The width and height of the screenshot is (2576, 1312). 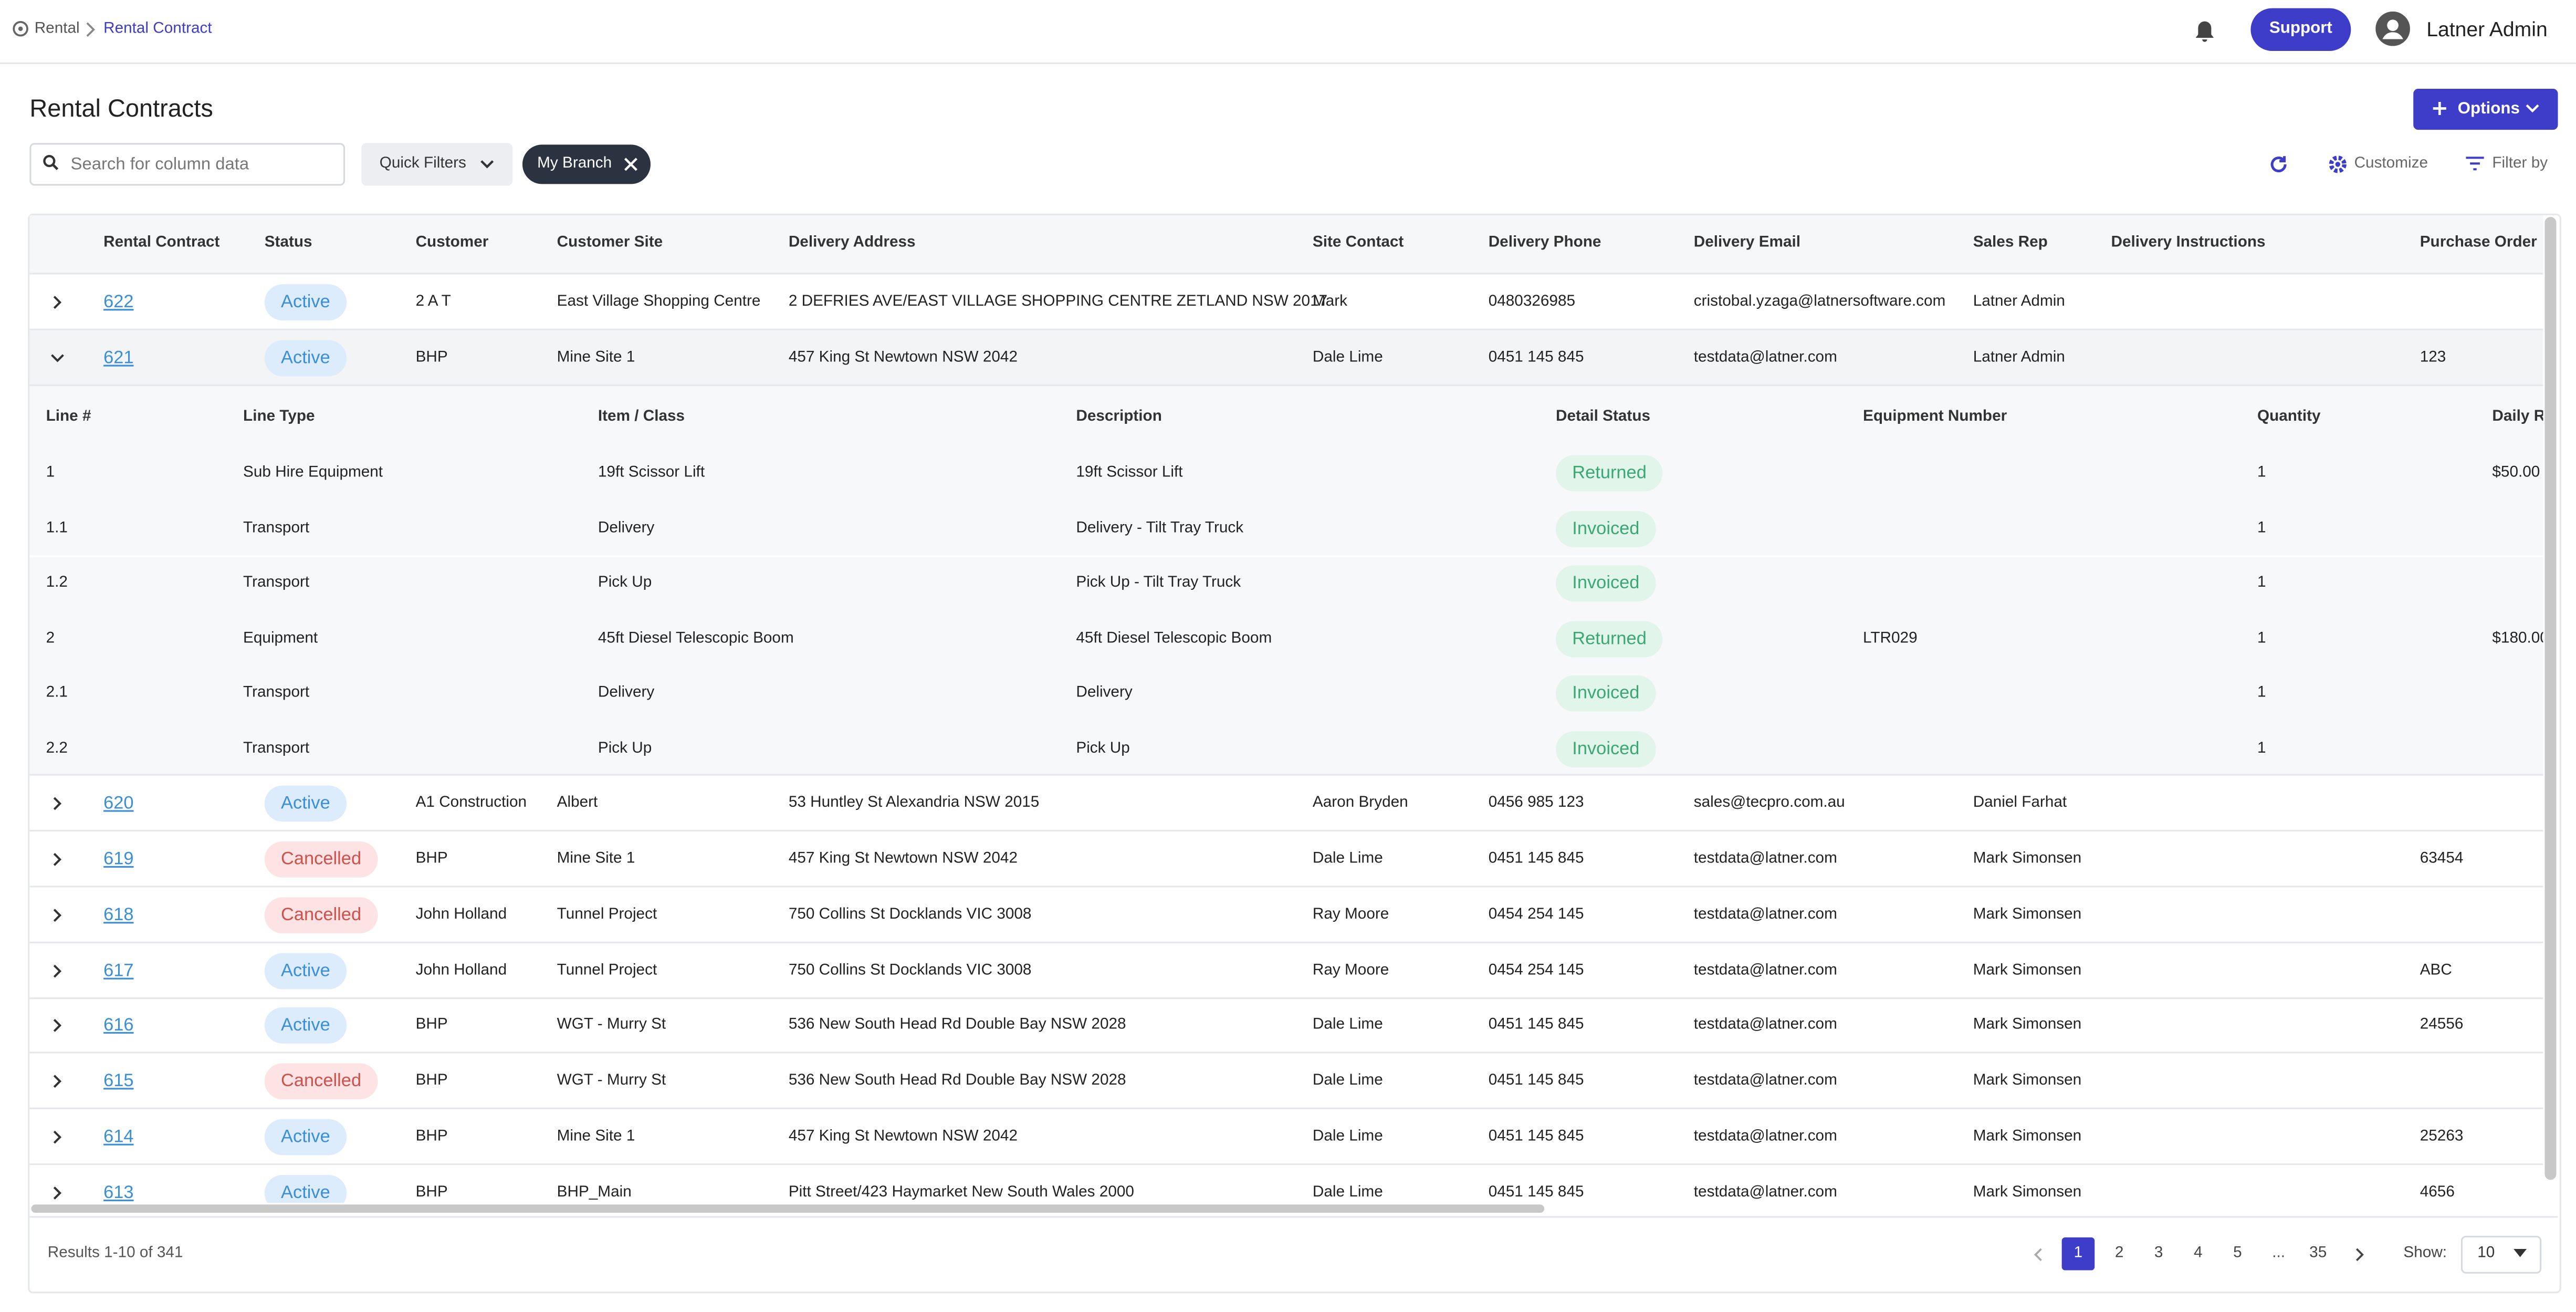 What do you see at coordinates (50, 638) in the screenshot?
I see `detail-cell: 2` at bounding box center [50, 638].